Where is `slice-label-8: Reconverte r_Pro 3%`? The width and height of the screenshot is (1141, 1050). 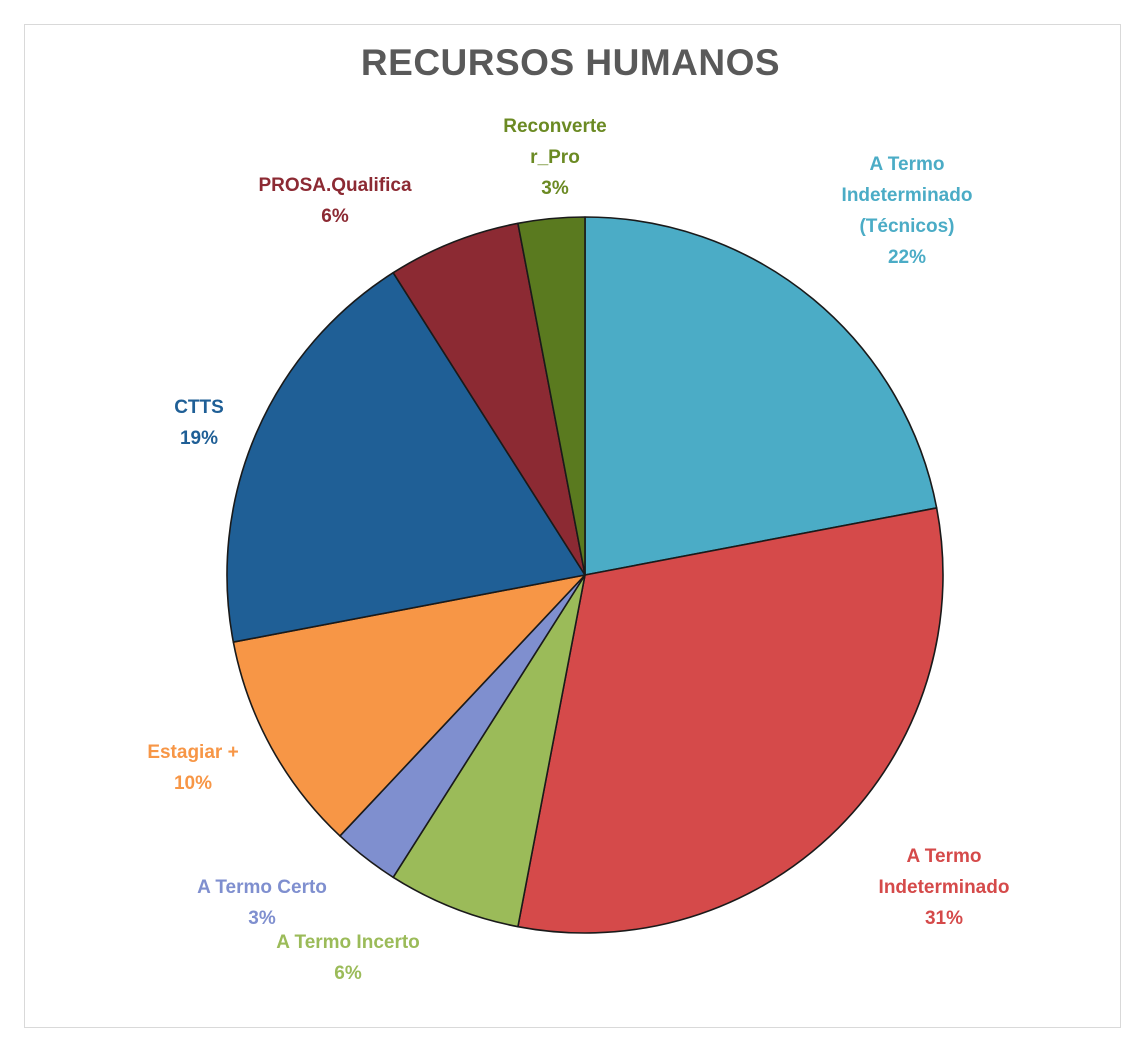 slice-label-8: Reconverte r_Pro 3% is located at coordinates (555, 157).